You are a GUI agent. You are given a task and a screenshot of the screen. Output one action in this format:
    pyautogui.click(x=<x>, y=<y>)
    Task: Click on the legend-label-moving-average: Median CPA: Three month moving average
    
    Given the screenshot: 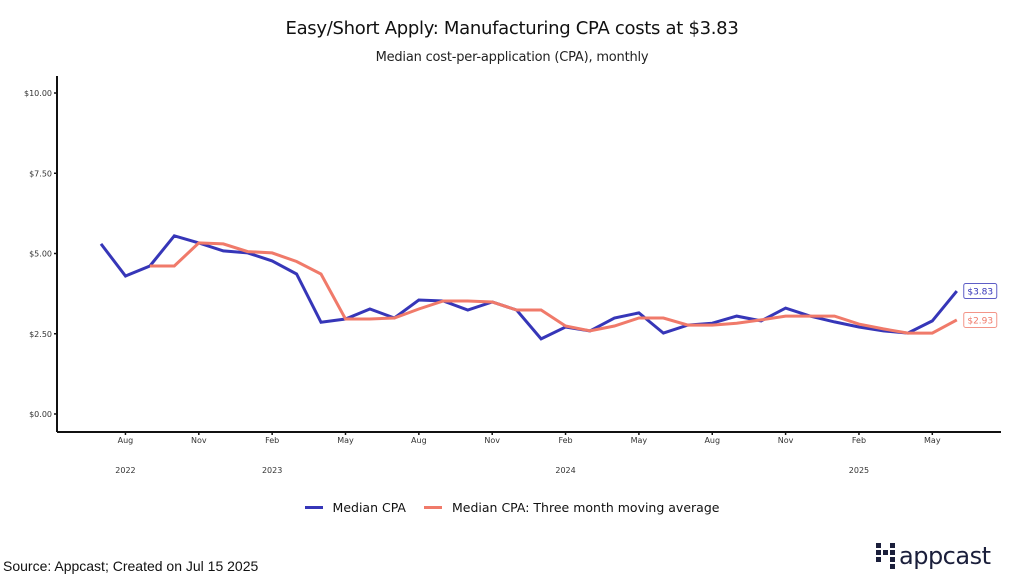 What is the action you would take?
    pyautogui.click(x=586, y=507)
    